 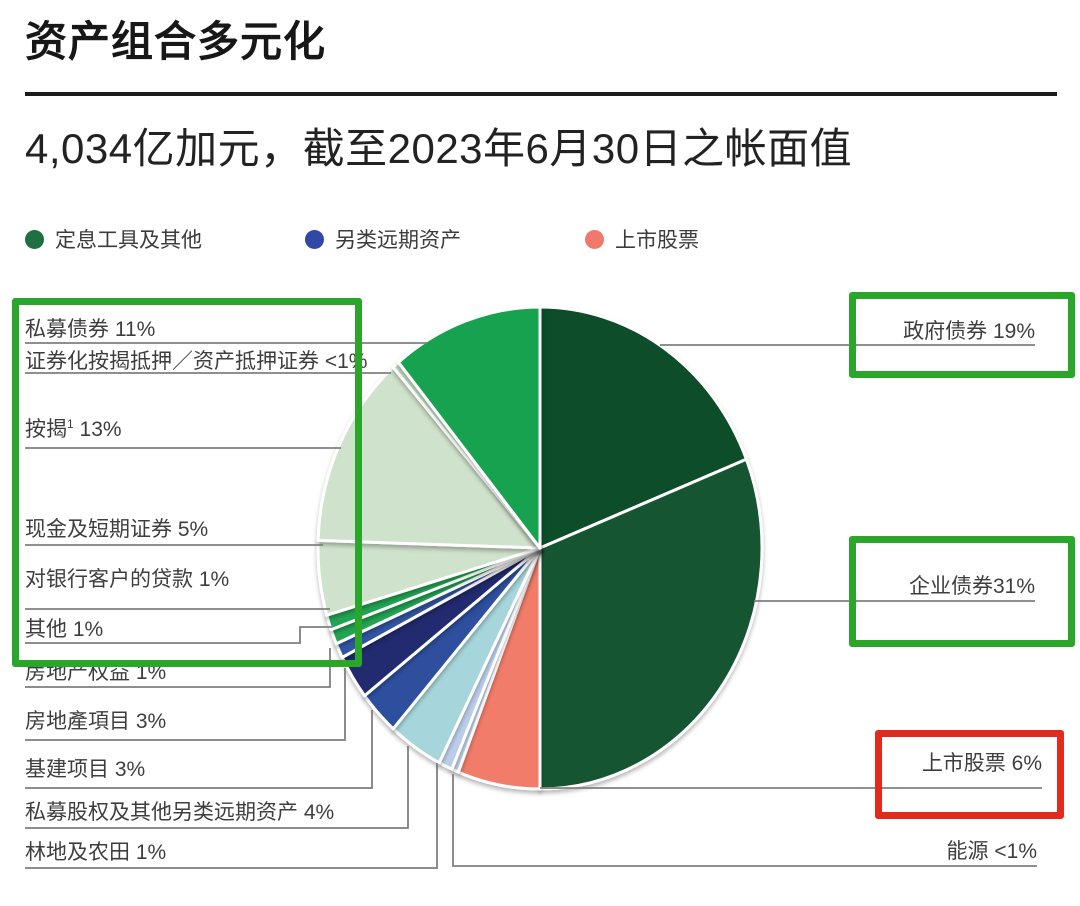 I want to click on pie-slice-mortgages, so click(x=429, y=457).